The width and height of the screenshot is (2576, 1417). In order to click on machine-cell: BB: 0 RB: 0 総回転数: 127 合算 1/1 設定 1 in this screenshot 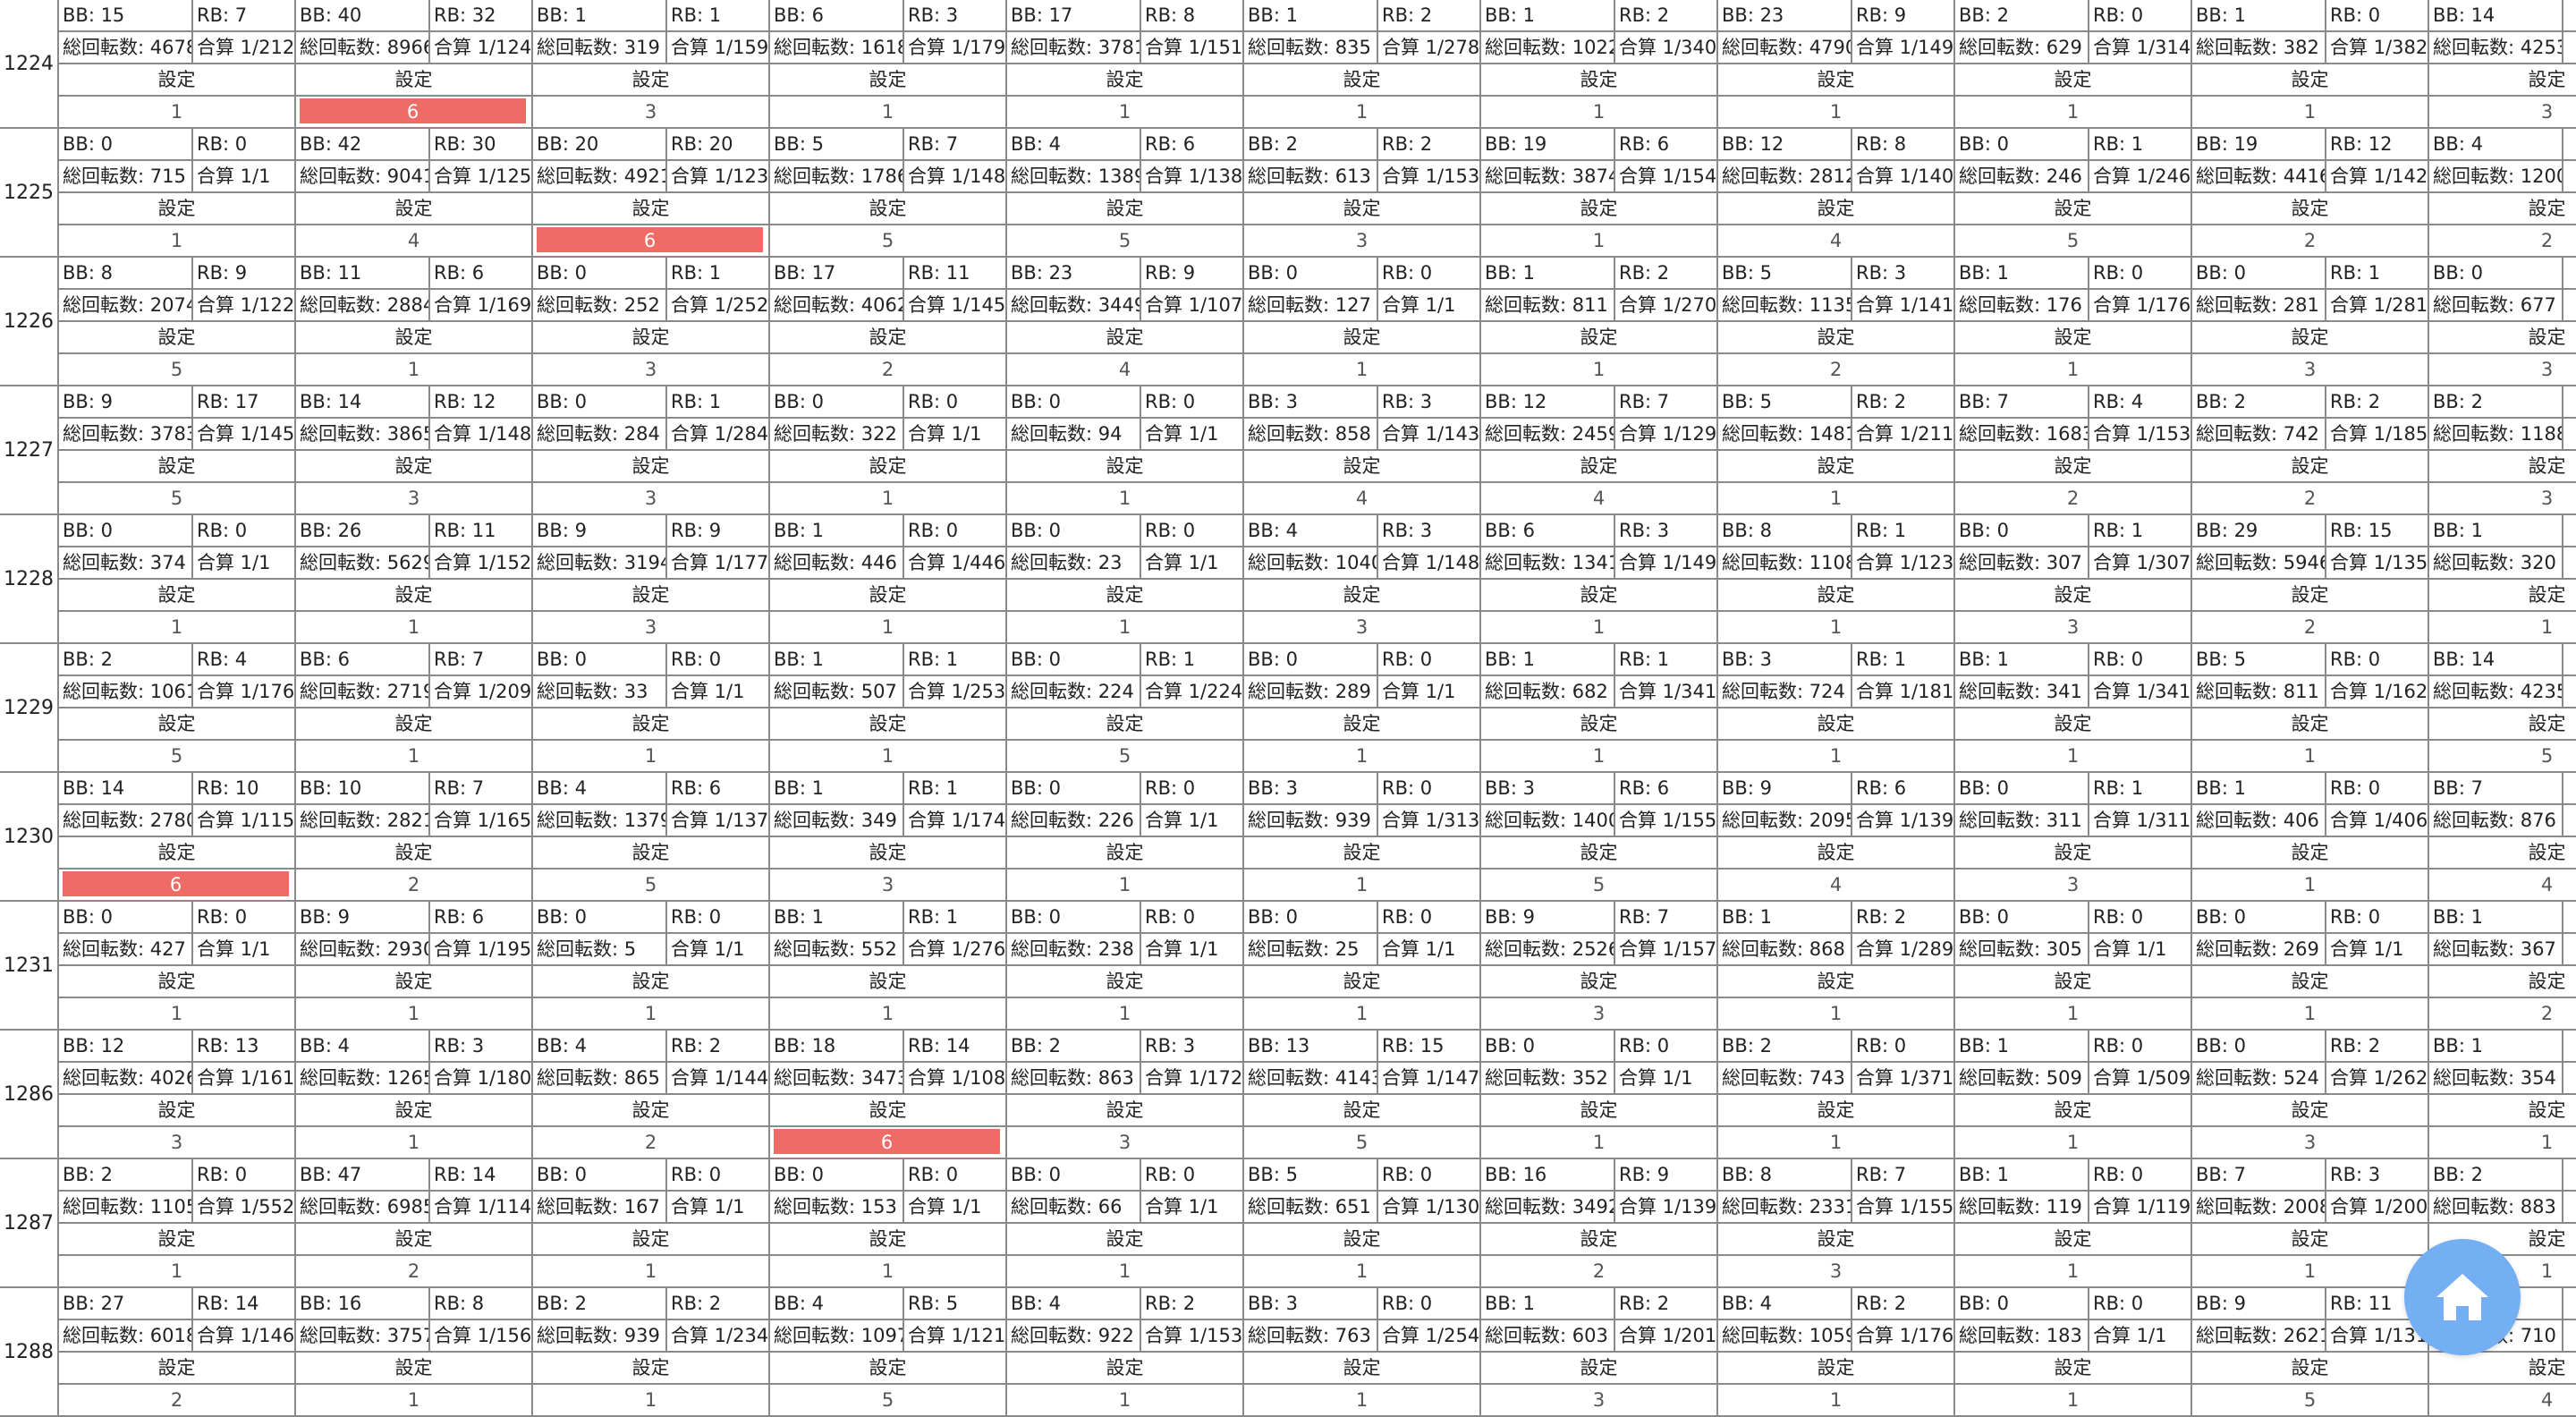, I will do `click(1362, 322)`.